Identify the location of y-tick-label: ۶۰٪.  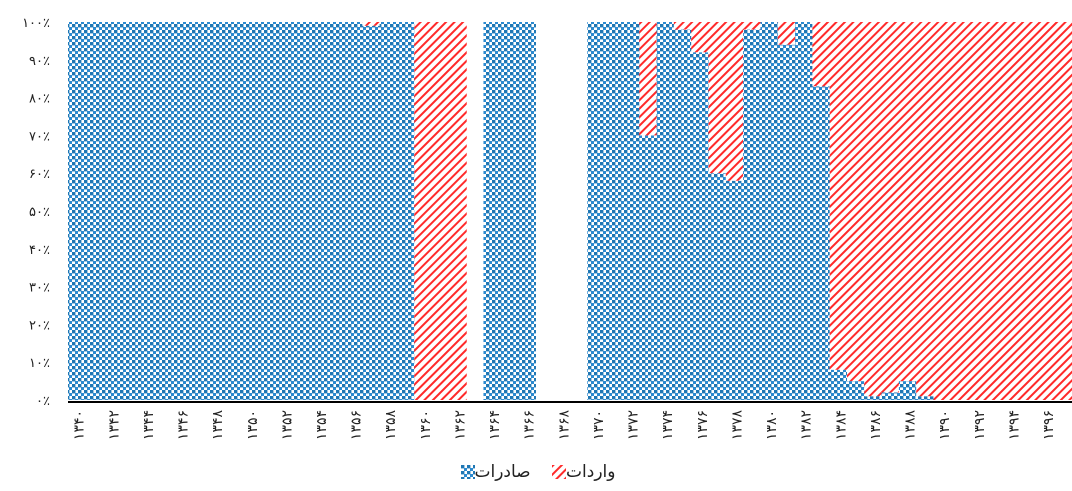
(39, 174).